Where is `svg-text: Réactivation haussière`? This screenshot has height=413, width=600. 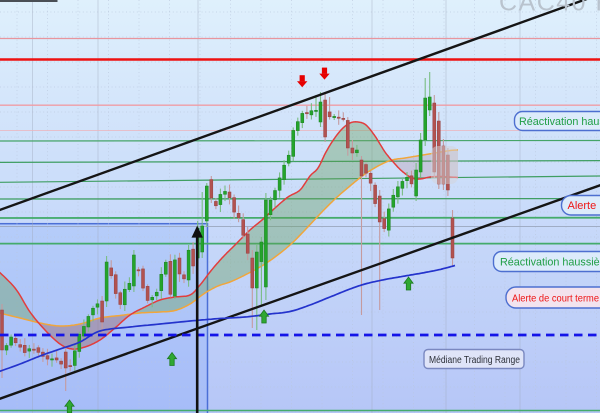
svg-text: Réactivation haussière is located at coordinates (559, 122).